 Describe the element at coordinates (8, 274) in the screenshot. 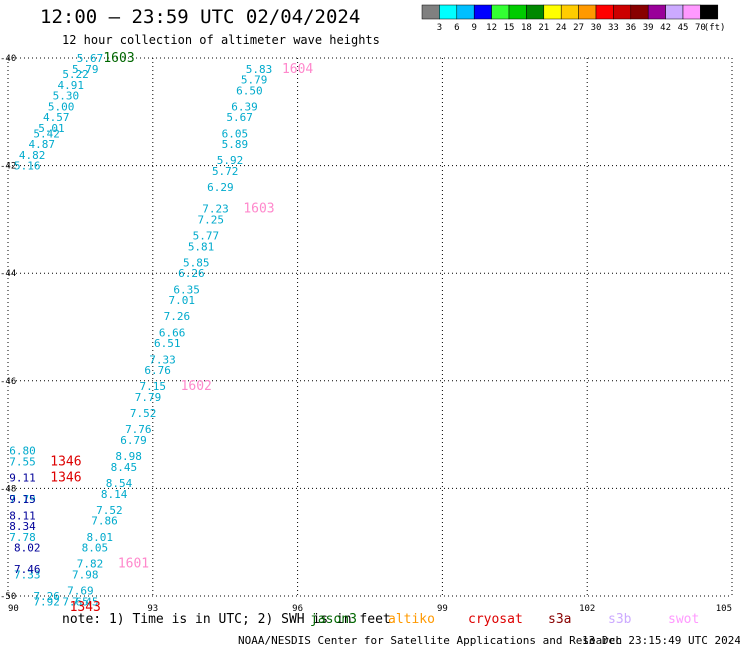

I see `y-tick-label: -44` at that location.